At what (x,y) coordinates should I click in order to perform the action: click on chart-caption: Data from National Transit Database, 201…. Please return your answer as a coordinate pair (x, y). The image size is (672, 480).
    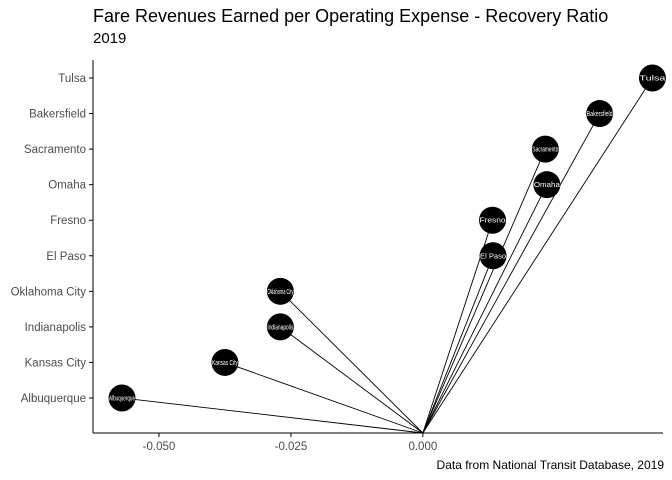
    Looking at the image, I should click on (550, 465).